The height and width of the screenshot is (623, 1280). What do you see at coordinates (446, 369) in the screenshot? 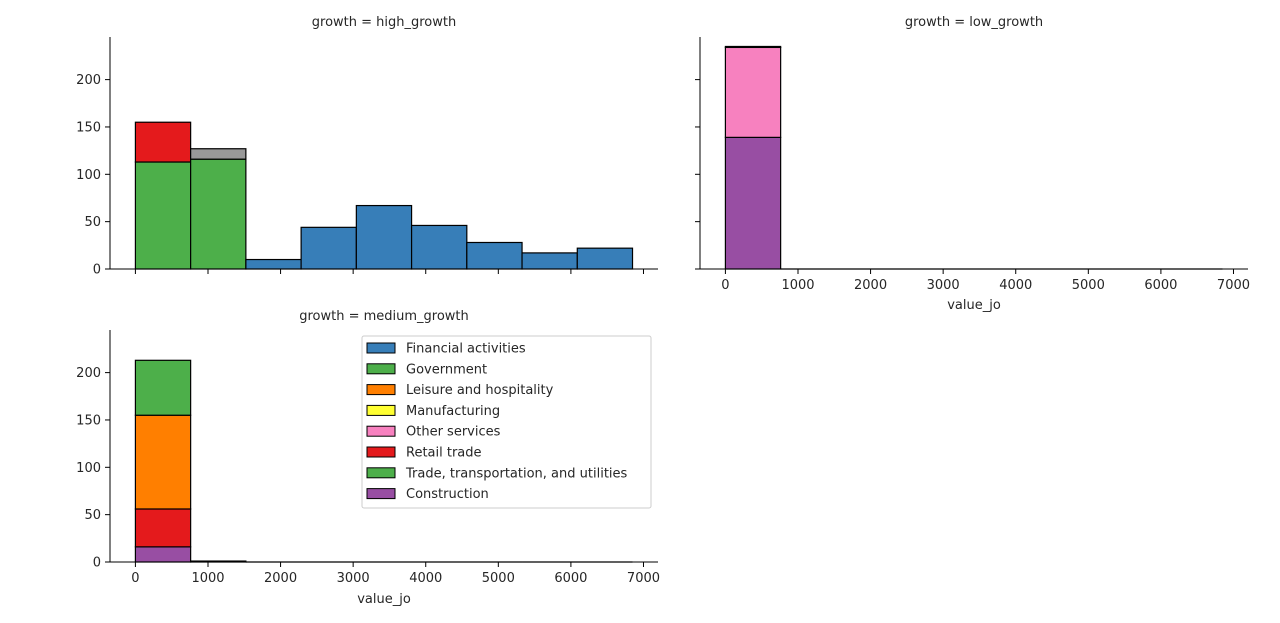
I see `legend-label-government: Government` at bounding box center [446, 369].